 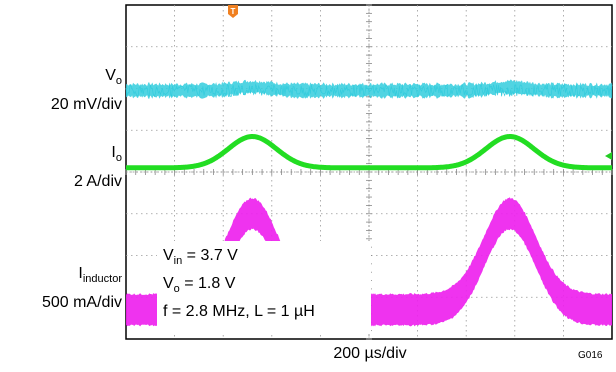 I want to click on annotation-box, so click(x=264, y=287).